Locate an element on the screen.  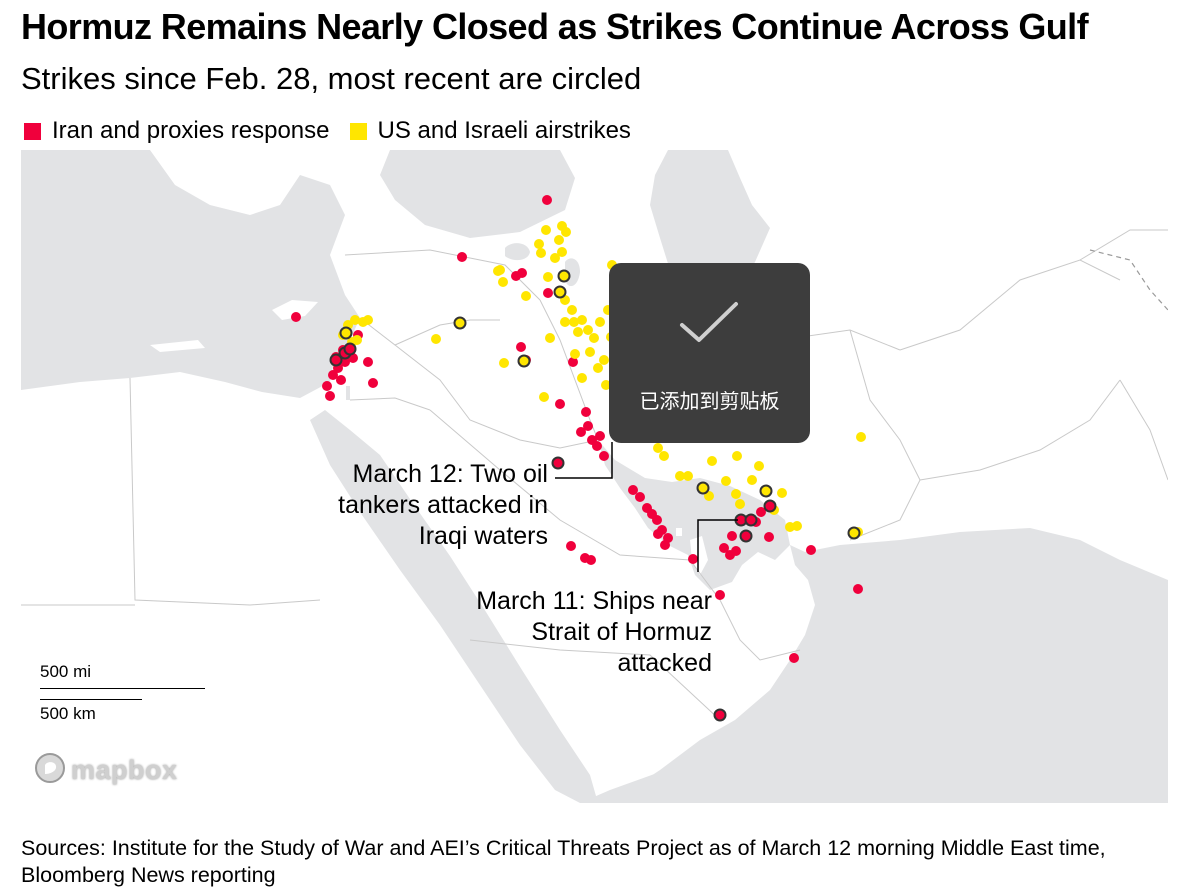
mediterranean-sea is located at coordinates (190, 274).